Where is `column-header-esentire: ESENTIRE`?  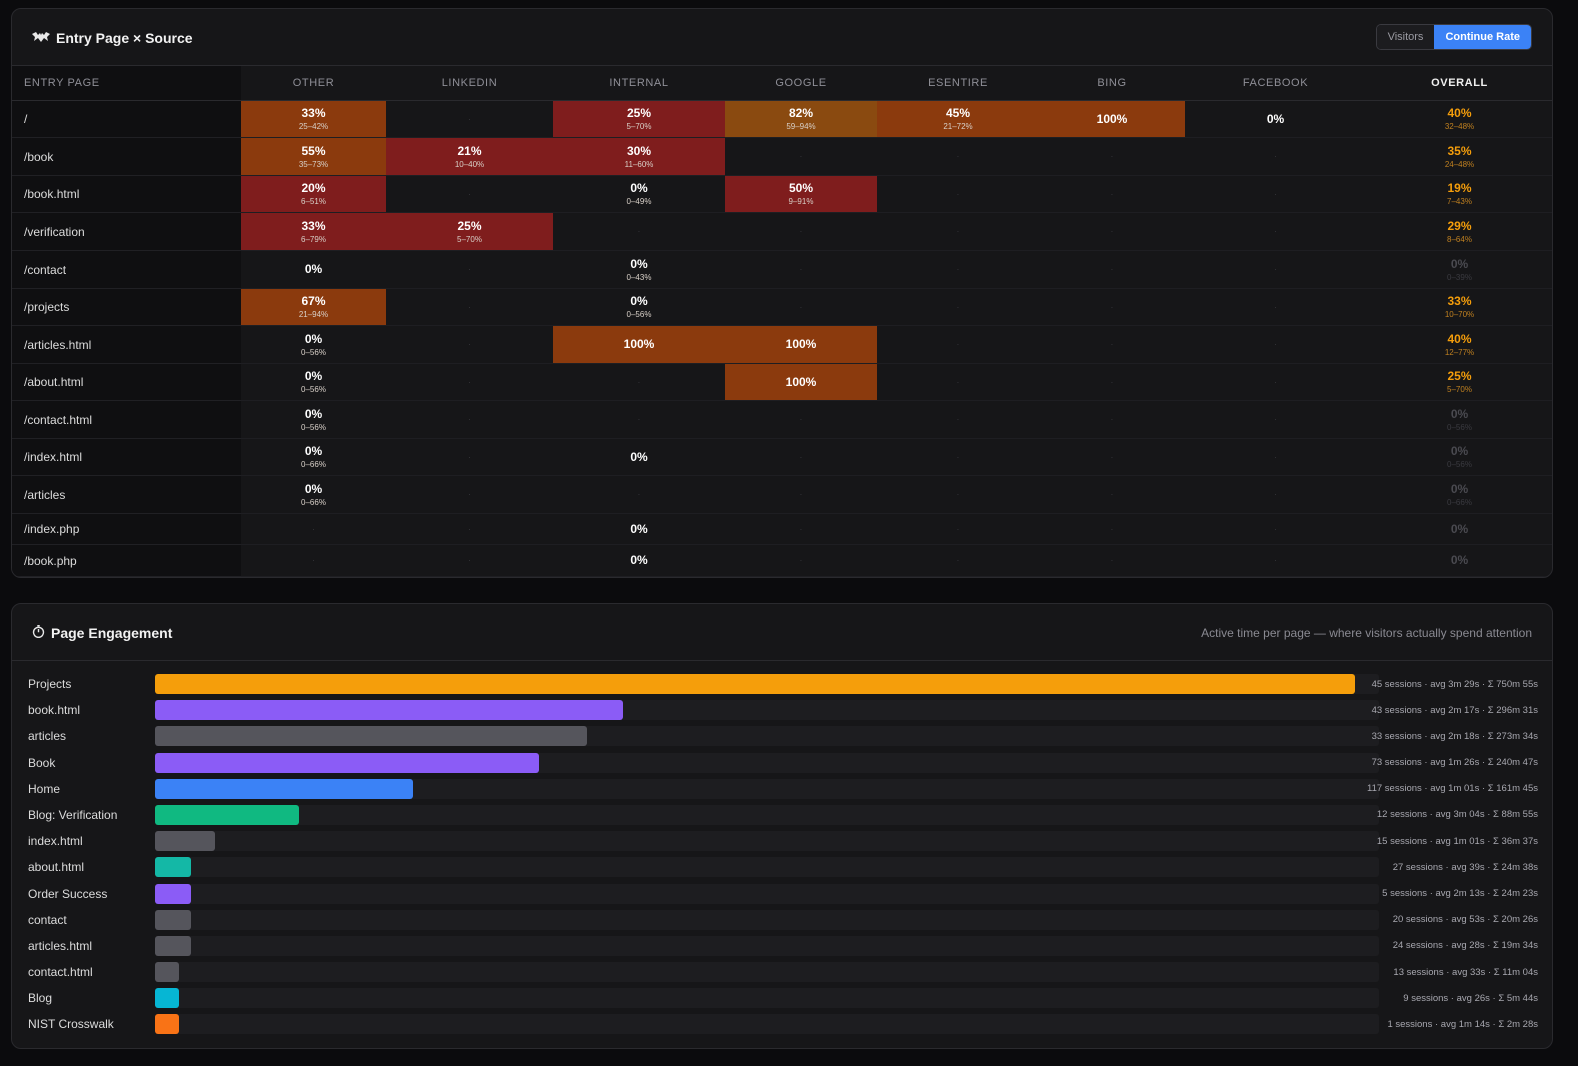
column-header-esentire: ESENTIRE is located at coordinates (958, 83).